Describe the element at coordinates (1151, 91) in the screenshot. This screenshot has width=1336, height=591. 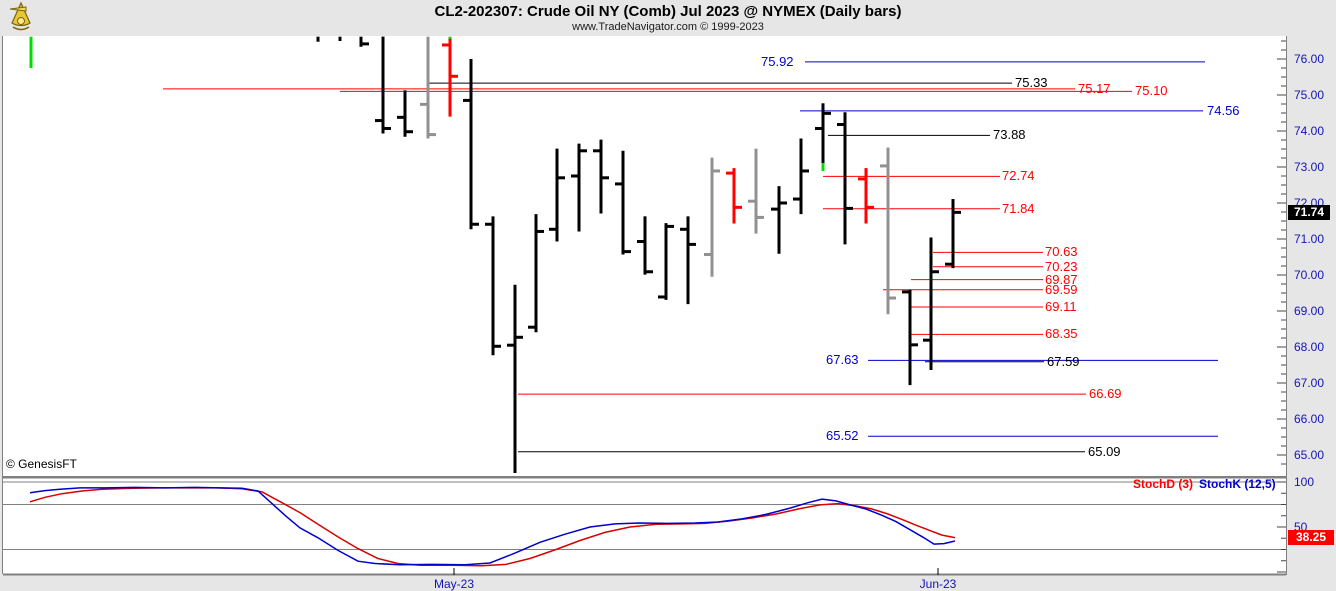
I see `level-label: 75.10` at that location.